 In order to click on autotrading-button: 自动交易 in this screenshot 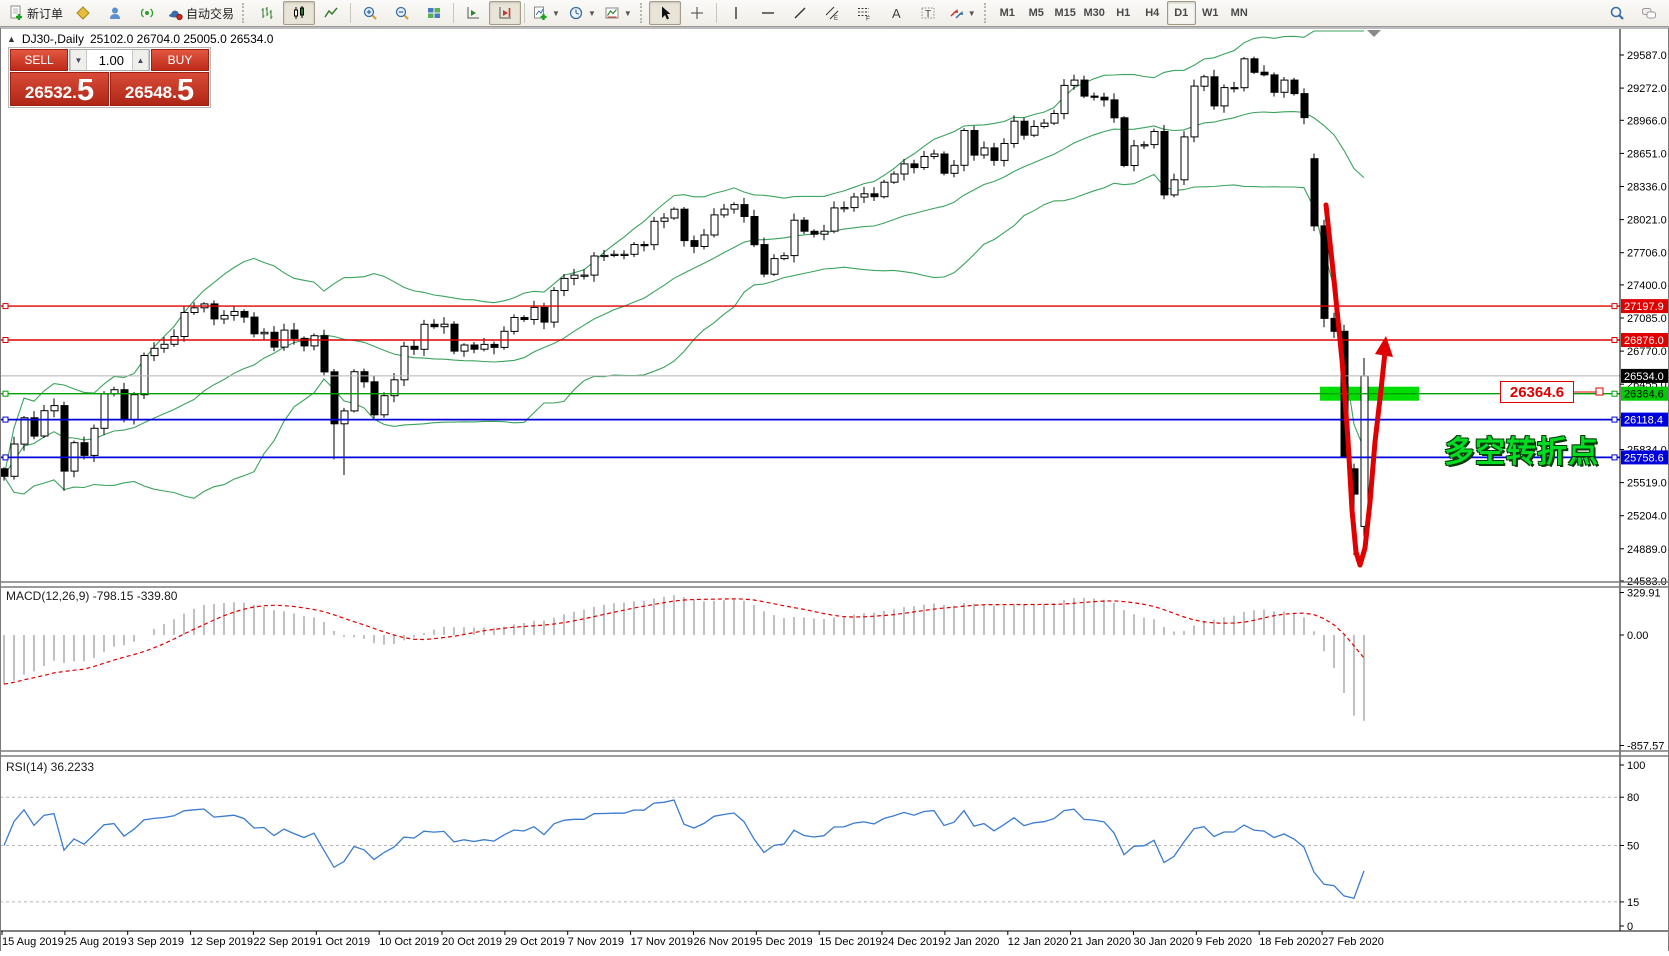, I will do `click(200, 13)`.